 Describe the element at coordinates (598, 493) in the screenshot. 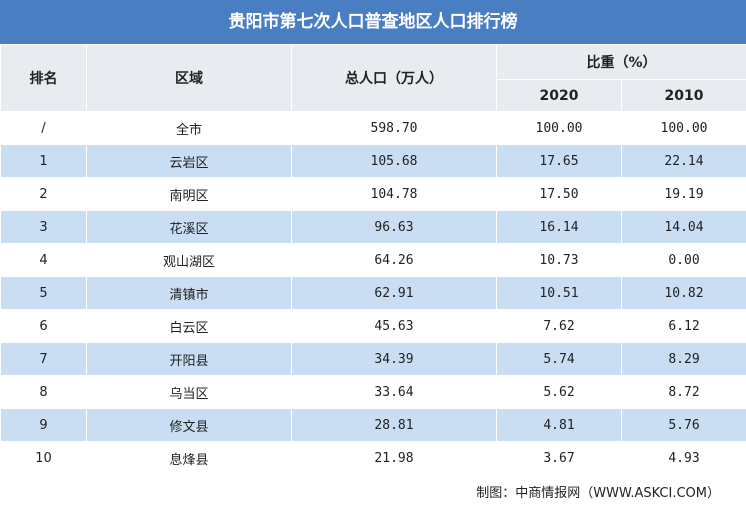

I see `source-footer: 制图：中商情报网（WWW.ASKCI.COM）` at that location.